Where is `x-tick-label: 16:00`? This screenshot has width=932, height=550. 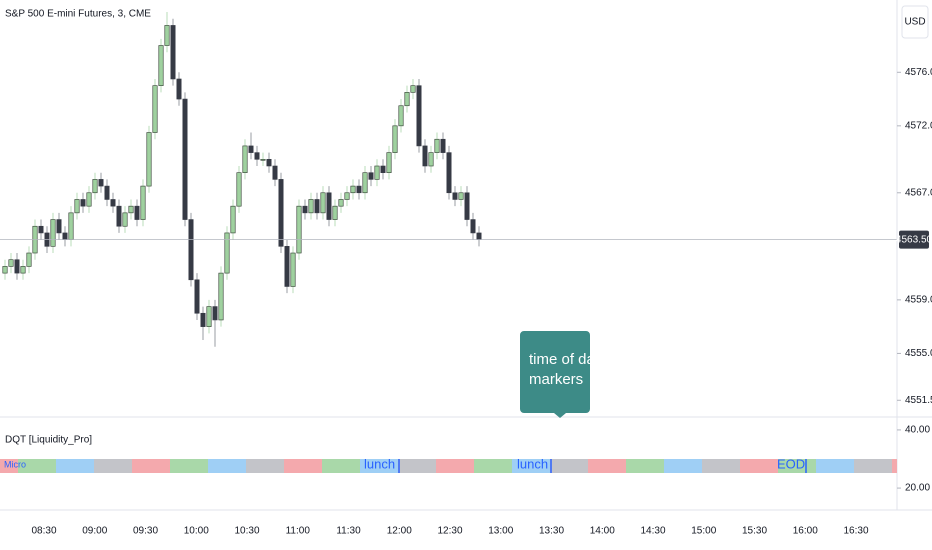 x-tick-label: 16:00 is located at coordinates (805, 531).